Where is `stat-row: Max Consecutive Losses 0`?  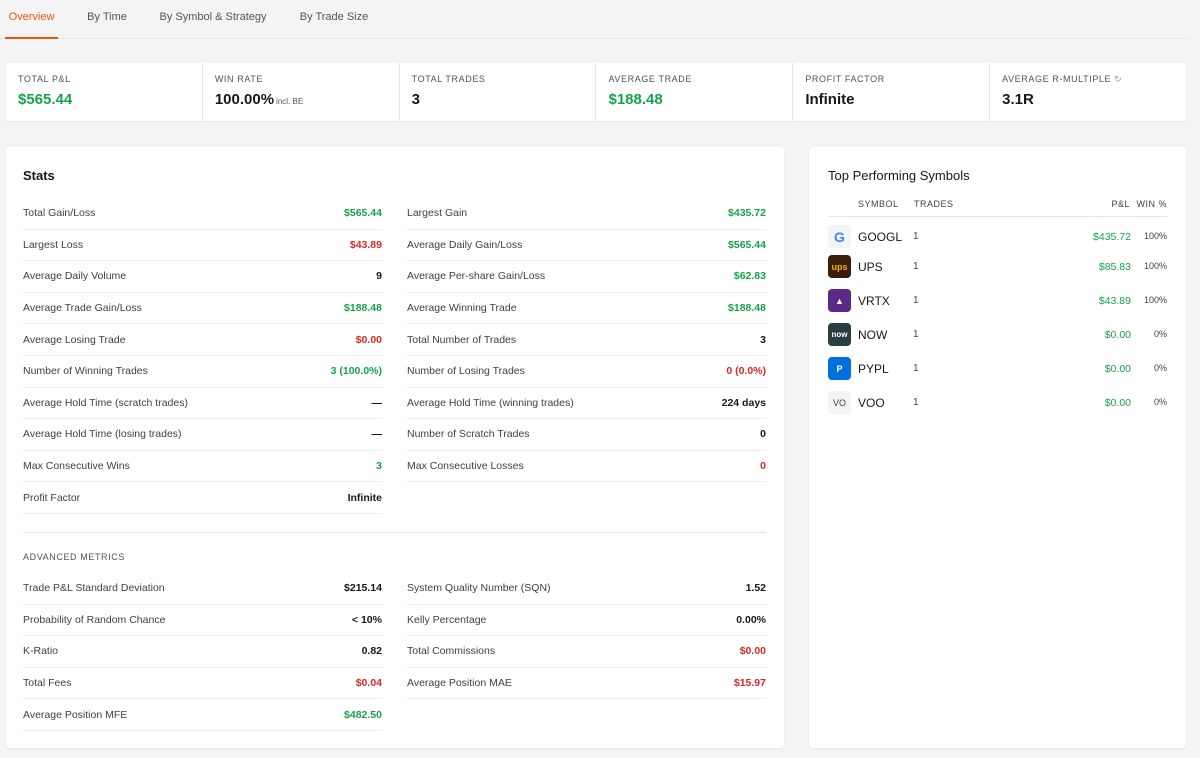 stat-row: Max Consecutive Losses 0 is located at coordinates (586, 467).